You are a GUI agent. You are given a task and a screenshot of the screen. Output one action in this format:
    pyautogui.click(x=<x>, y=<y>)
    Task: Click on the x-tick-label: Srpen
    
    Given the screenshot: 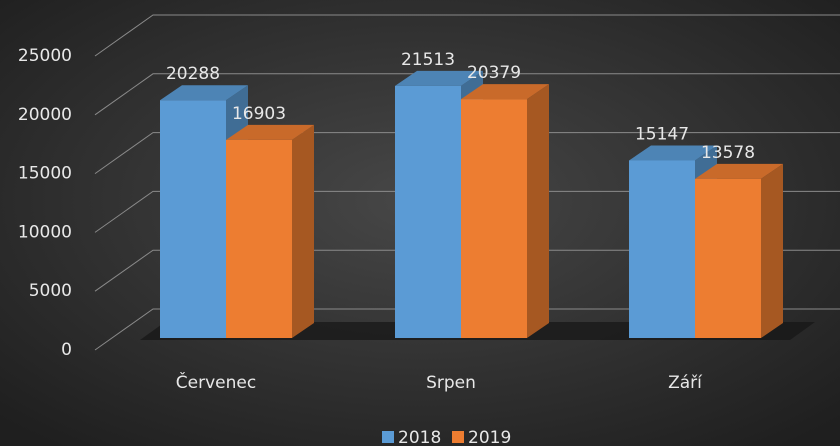 What is the action you would take?
    pyautogui.click(x=451, y=383)
    